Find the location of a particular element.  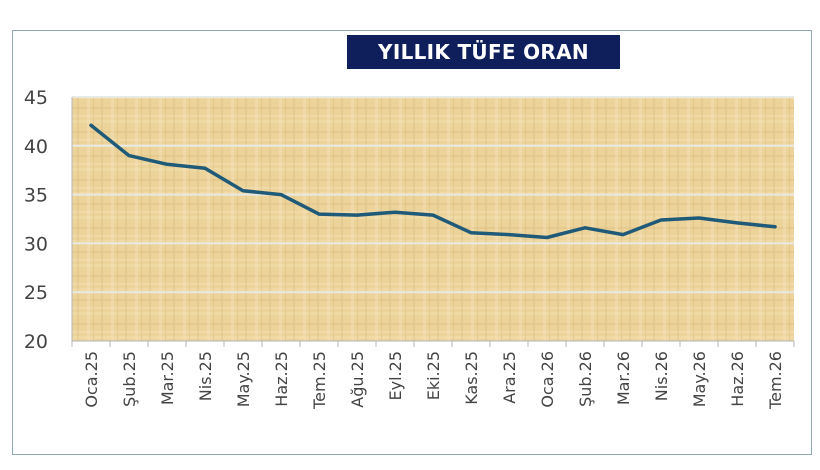

y-tick-label: 30 is located at coordinates (36, 244).